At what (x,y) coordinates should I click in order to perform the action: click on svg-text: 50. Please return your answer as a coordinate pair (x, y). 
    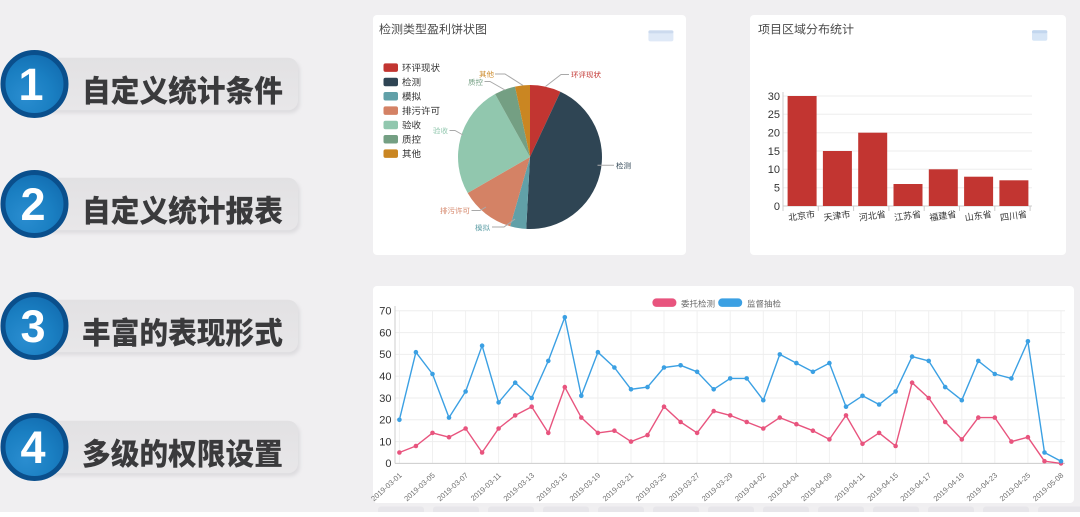
    Looking at the image, I should click on (385, 355).